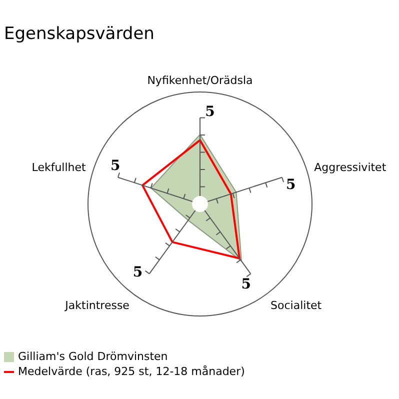 The width and height of the screenshot is (399, 399). I want to click on legend-label: Gilliam's Gold Drömvinsten, so click(93, 356).